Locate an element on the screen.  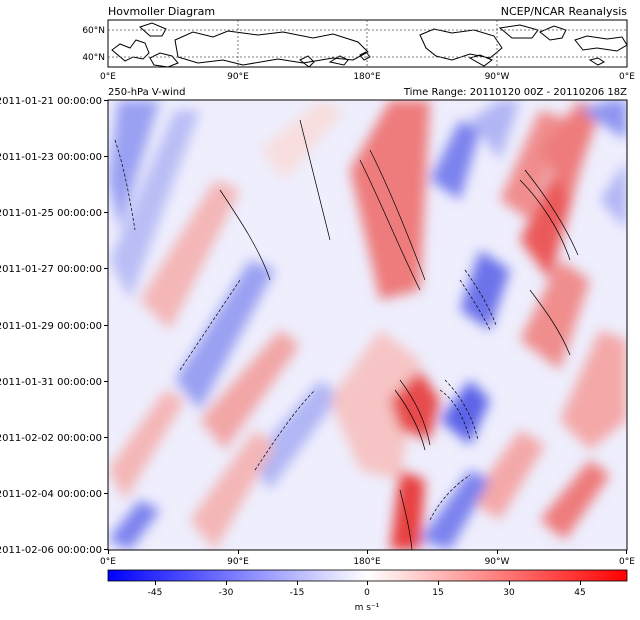
map-lon-label: 90°E is located at coordinates (238, 77).